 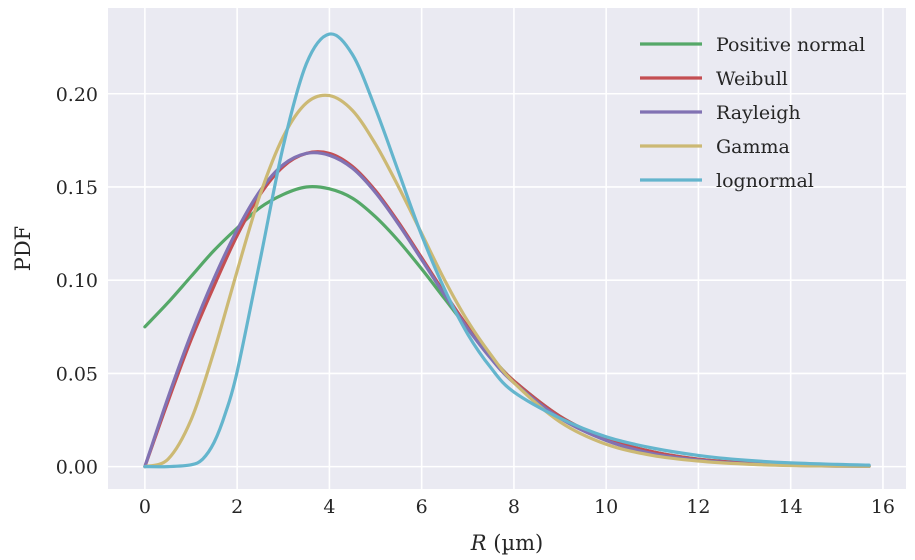 What do you see at coordinates (77, 468) in the screenshot?
I see `y-tick-label: 0.00` at bounding box center [77, 468].